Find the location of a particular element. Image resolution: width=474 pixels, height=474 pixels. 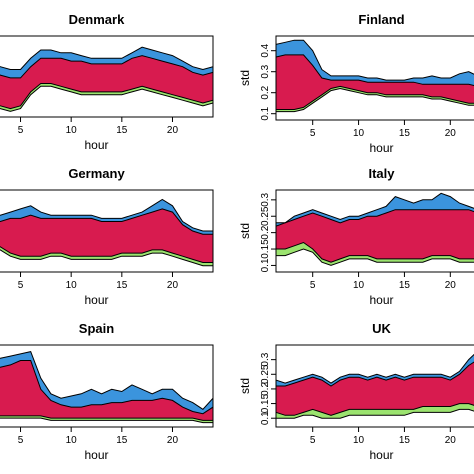

panel-germany: 5 10 15 20 Germany hour is located at coordinates (107, 236).